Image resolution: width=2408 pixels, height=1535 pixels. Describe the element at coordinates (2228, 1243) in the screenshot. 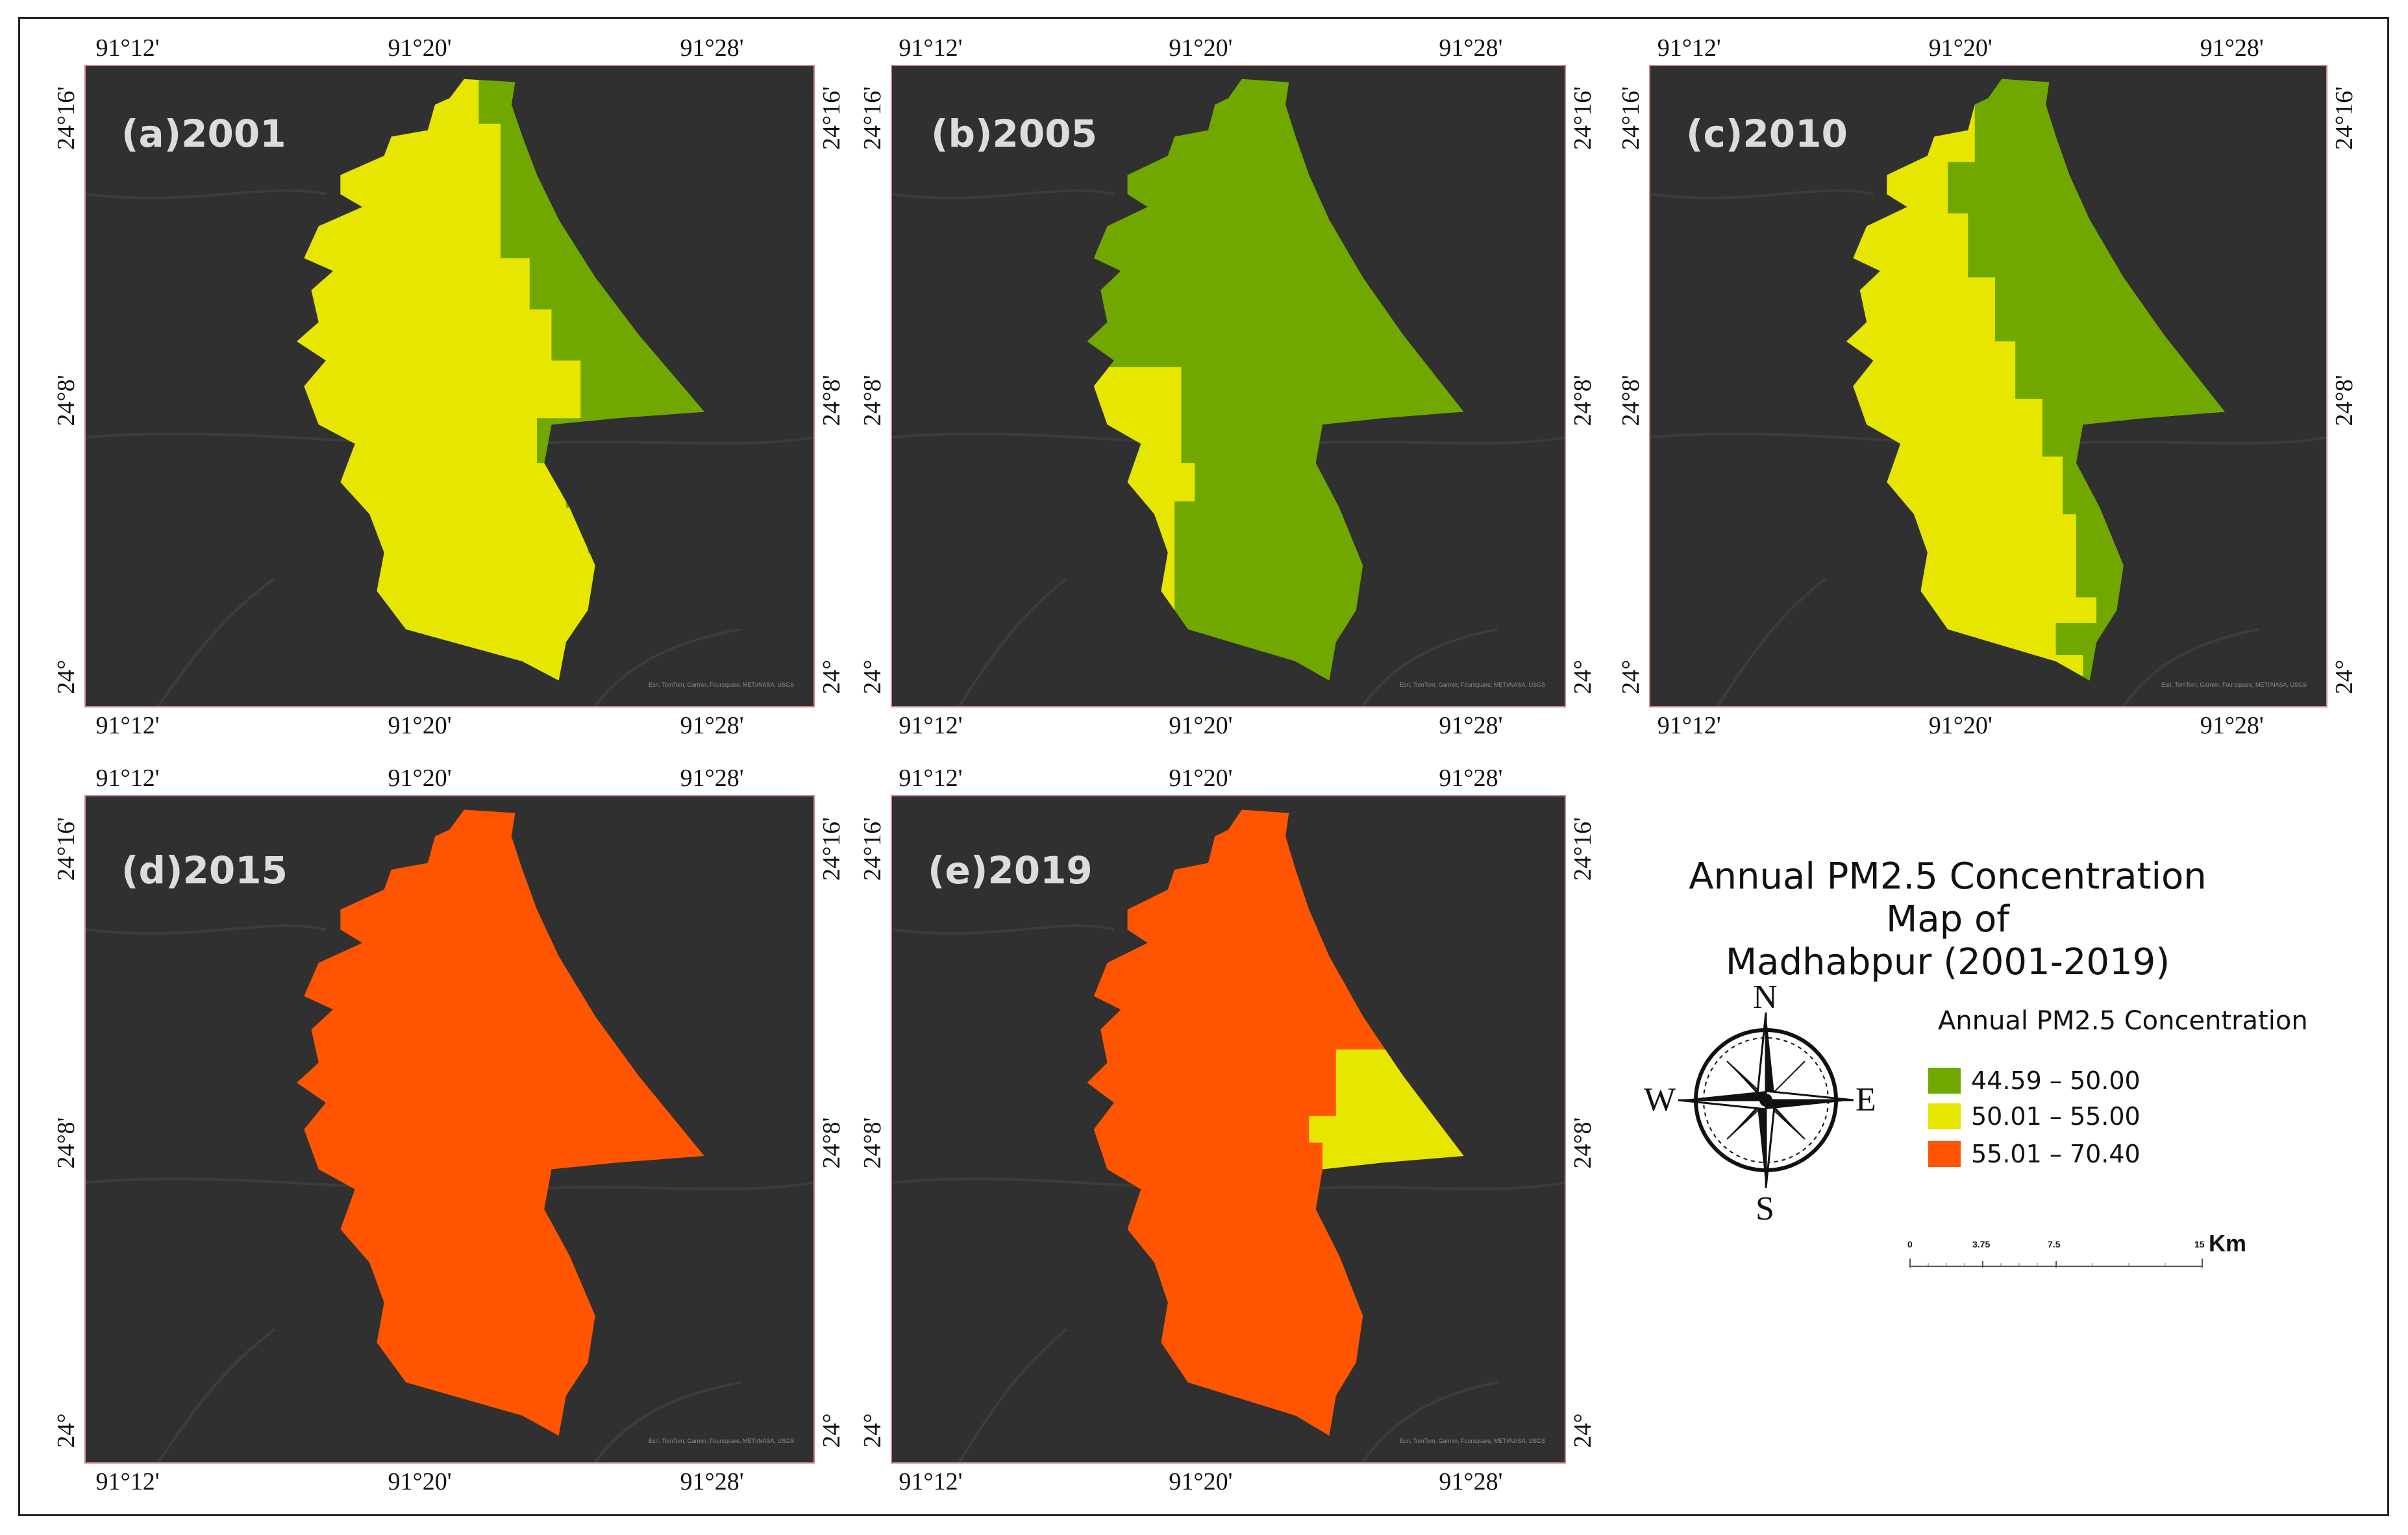

I see `scale-unit: Km` at that location.